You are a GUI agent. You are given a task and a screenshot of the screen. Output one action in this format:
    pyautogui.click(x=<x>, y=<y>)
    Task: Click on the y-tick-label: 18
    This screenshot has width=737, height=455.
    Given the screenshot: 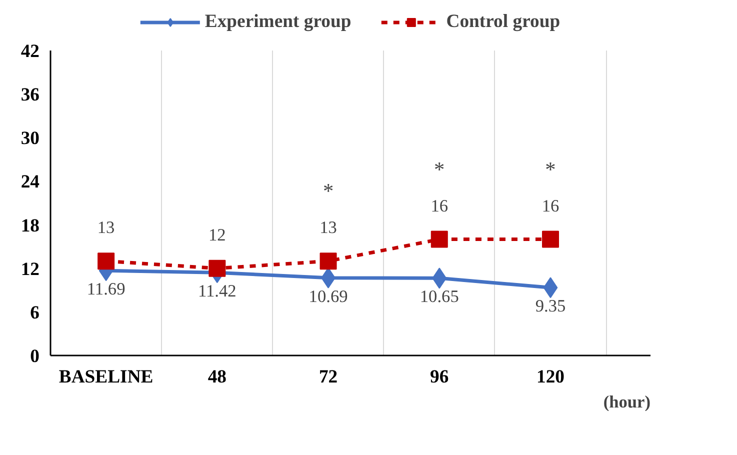 What is the action you would take?
    pyautogui.click(x=30, y=225)
    